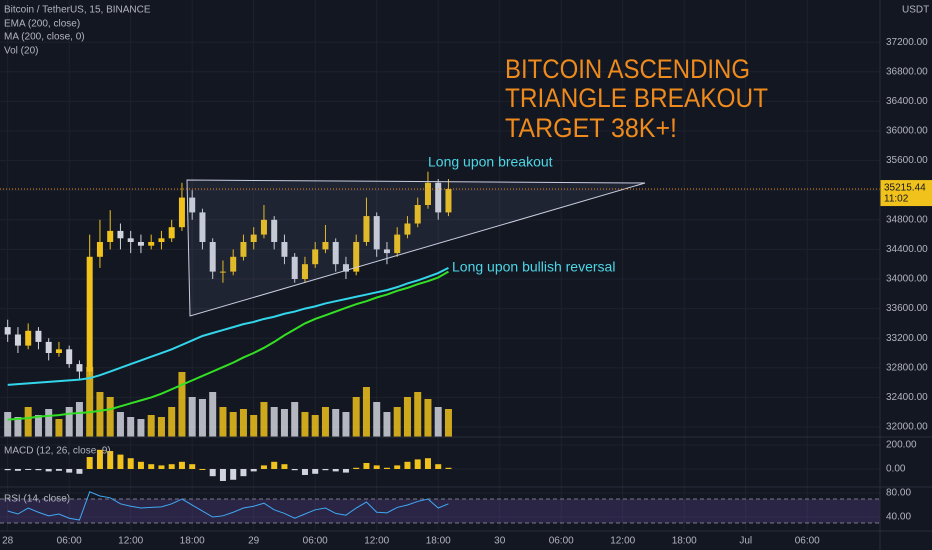 The height and width of the screenshot is (550, 932). Describe the element at coordinates (416, 248) in the screenshot. I see `triangle-drawing` at that location.